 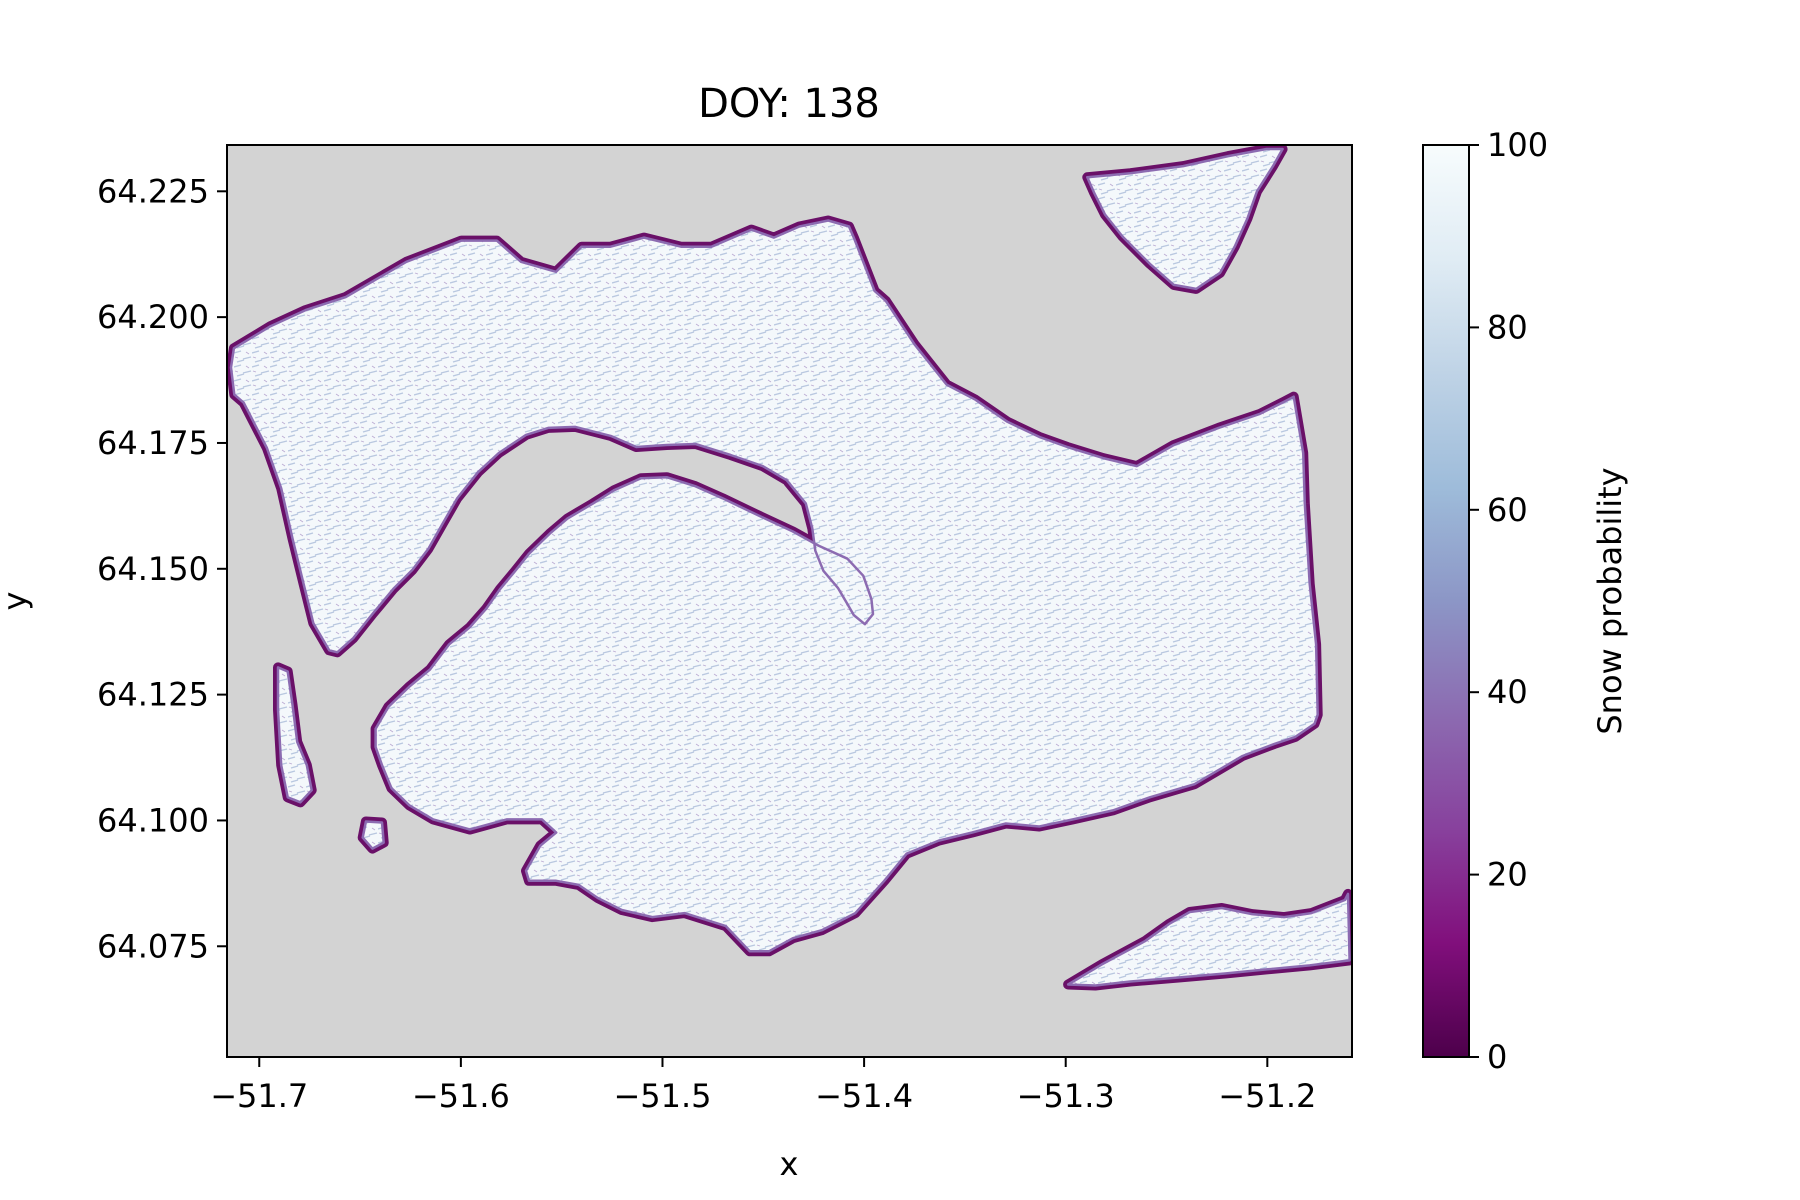 I want to click on colorbar-tick-label: 40, so click(x=1507, y=692).